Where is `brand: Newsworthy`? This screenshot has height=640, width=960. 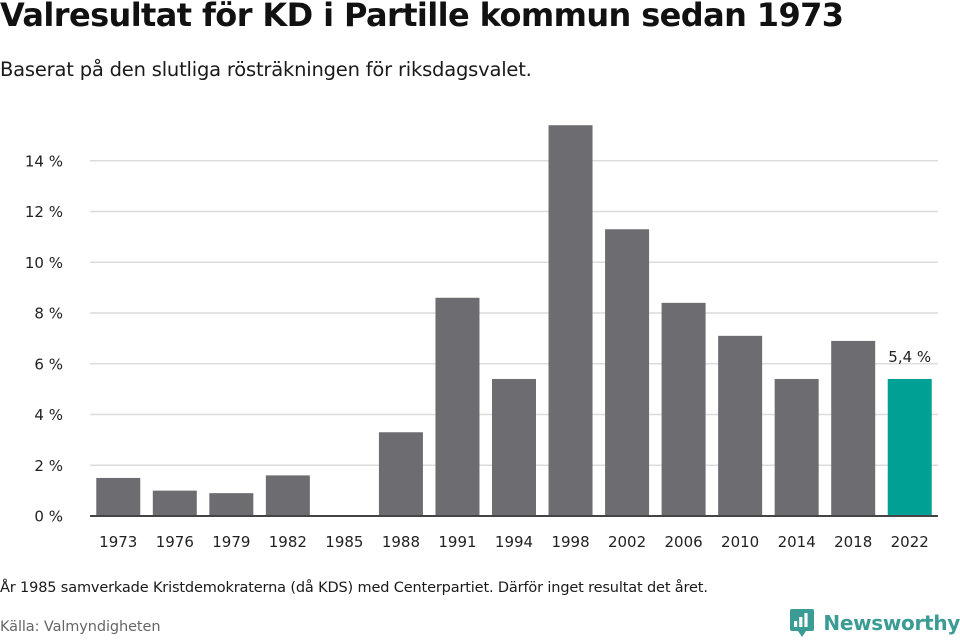
brand: Newsworthy is located at coordinates (874, 623).